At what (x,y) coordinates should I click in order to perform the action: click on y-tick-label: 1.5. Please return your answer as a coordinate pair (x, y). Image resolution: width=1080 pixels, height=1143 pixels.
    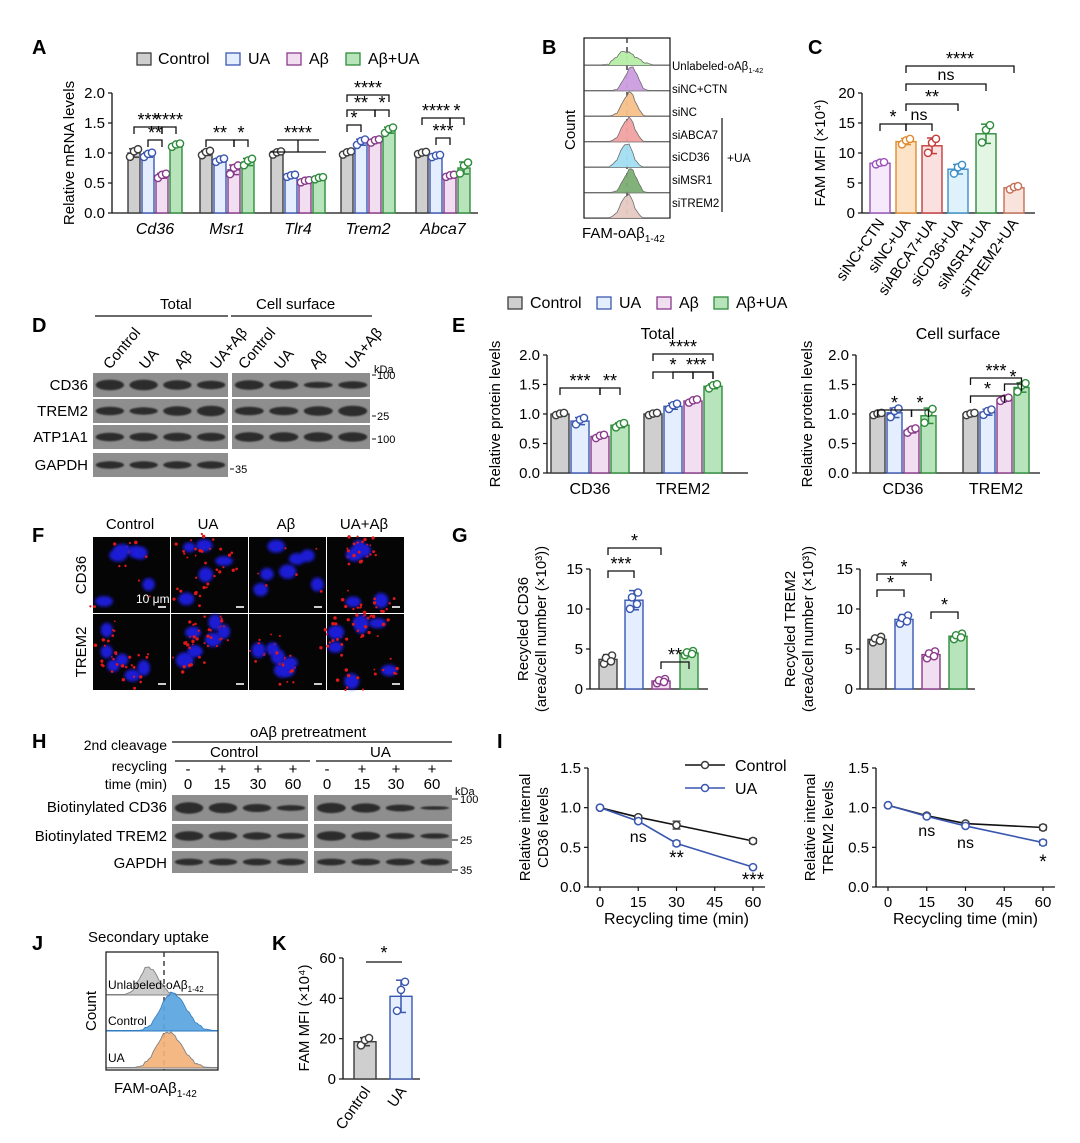
    Looking at the image, I should click on (838, 385).